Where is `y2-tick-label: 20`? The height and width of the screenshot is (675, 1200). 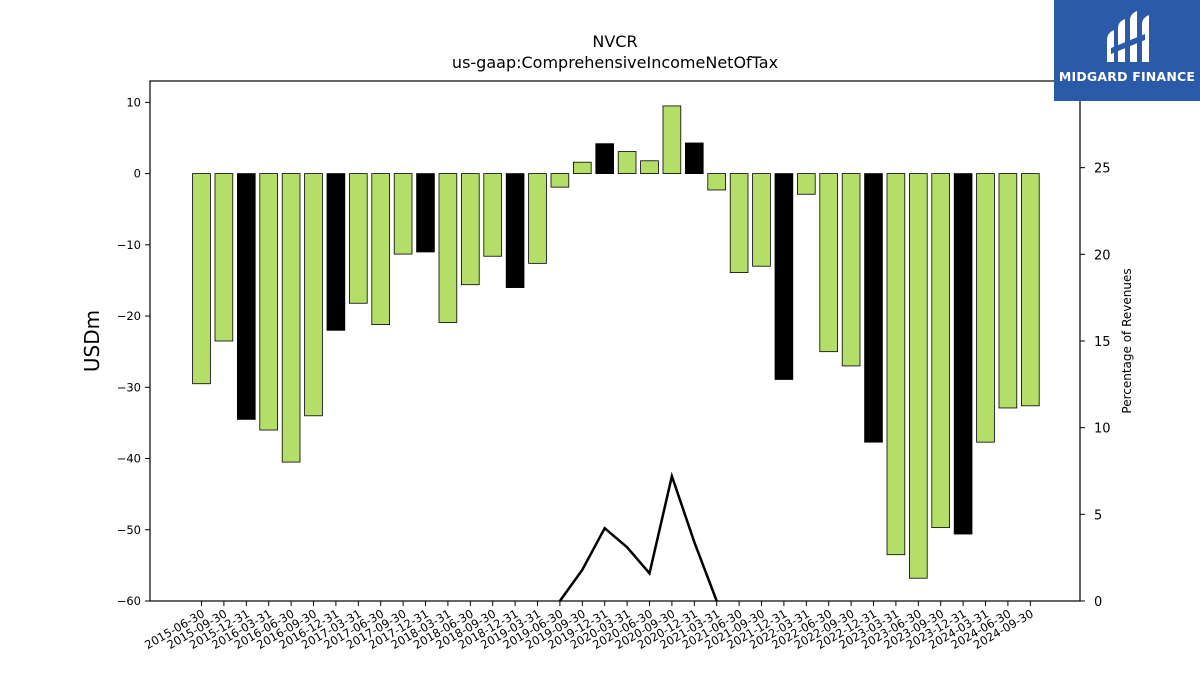 y2-tick-label: 20 is located at coordinates (1102, 255).